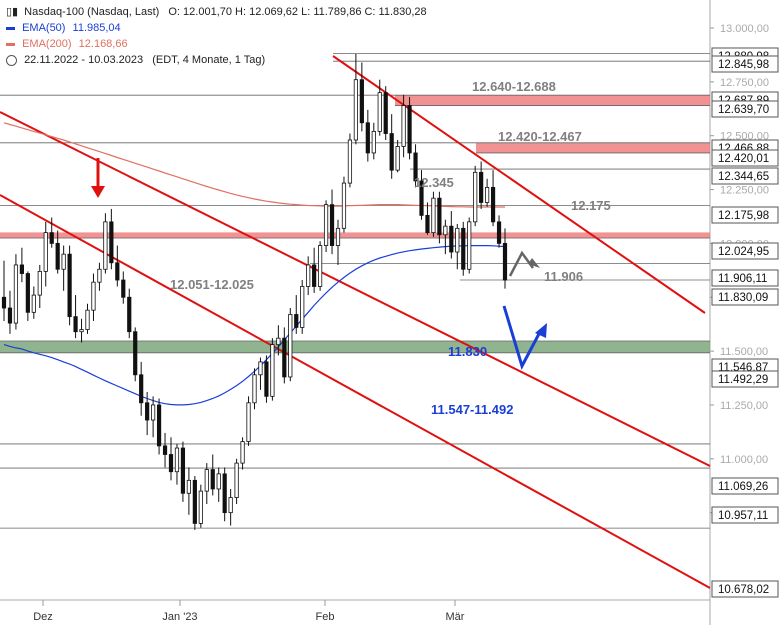 This screenshot has width=780, height=625. I want to click on arrow-down-head, so click(98, 192).